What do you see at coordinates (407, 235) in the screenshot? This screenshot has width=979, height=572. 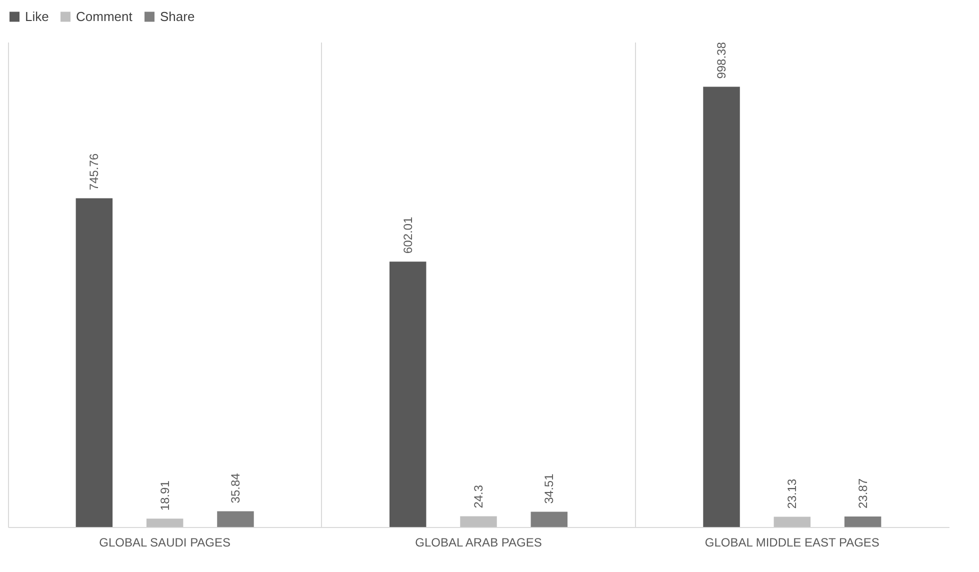 I see `data-label: 602.01` at bounding box center [407, 235].